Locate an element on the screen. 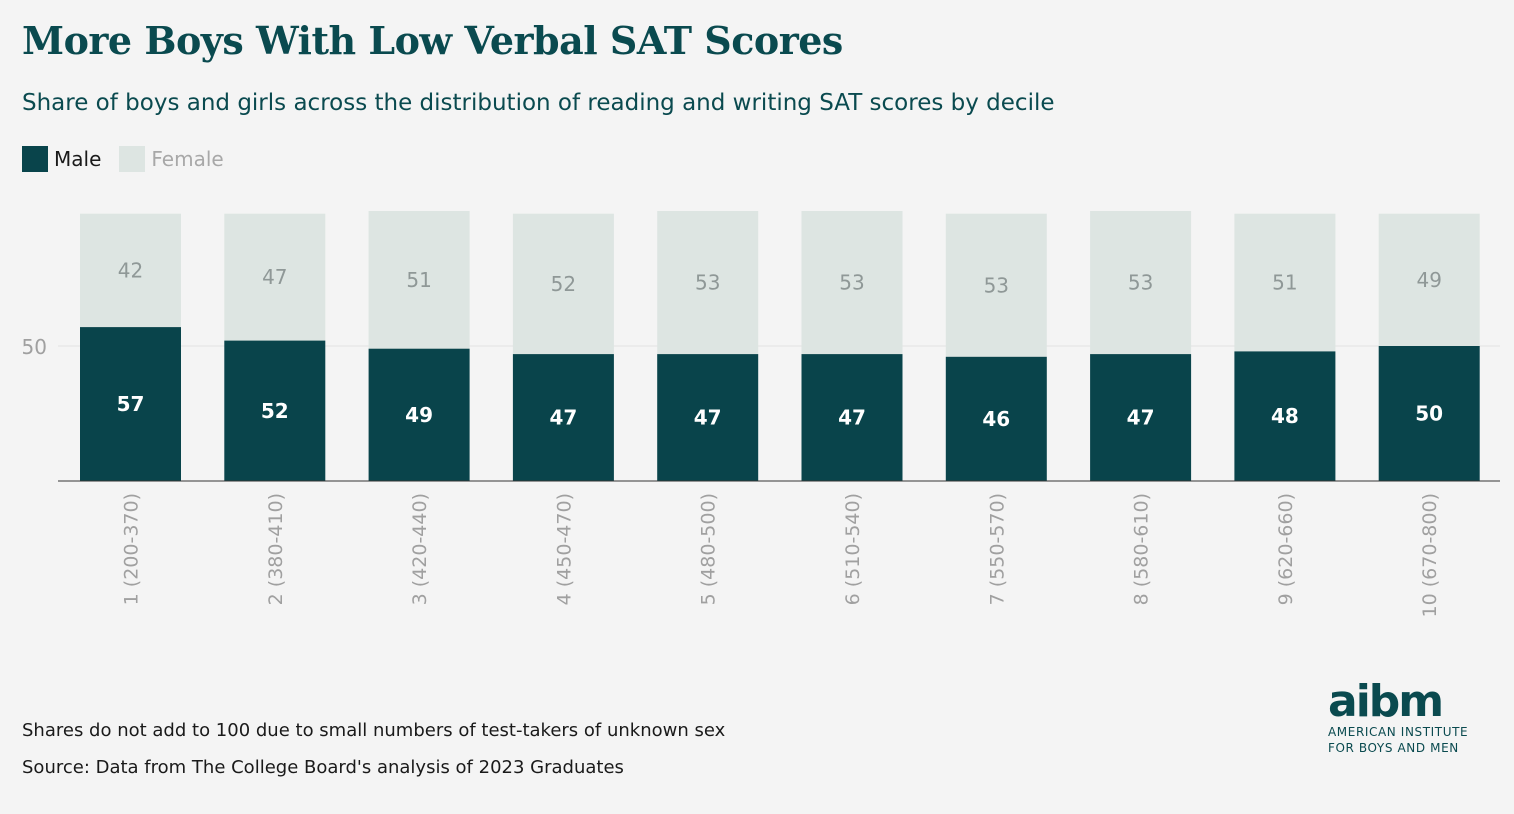 Image resolution: width=1514 pixels, height=814 pixels. data-label-male-1: 57 is located at coordinates (131, 404).